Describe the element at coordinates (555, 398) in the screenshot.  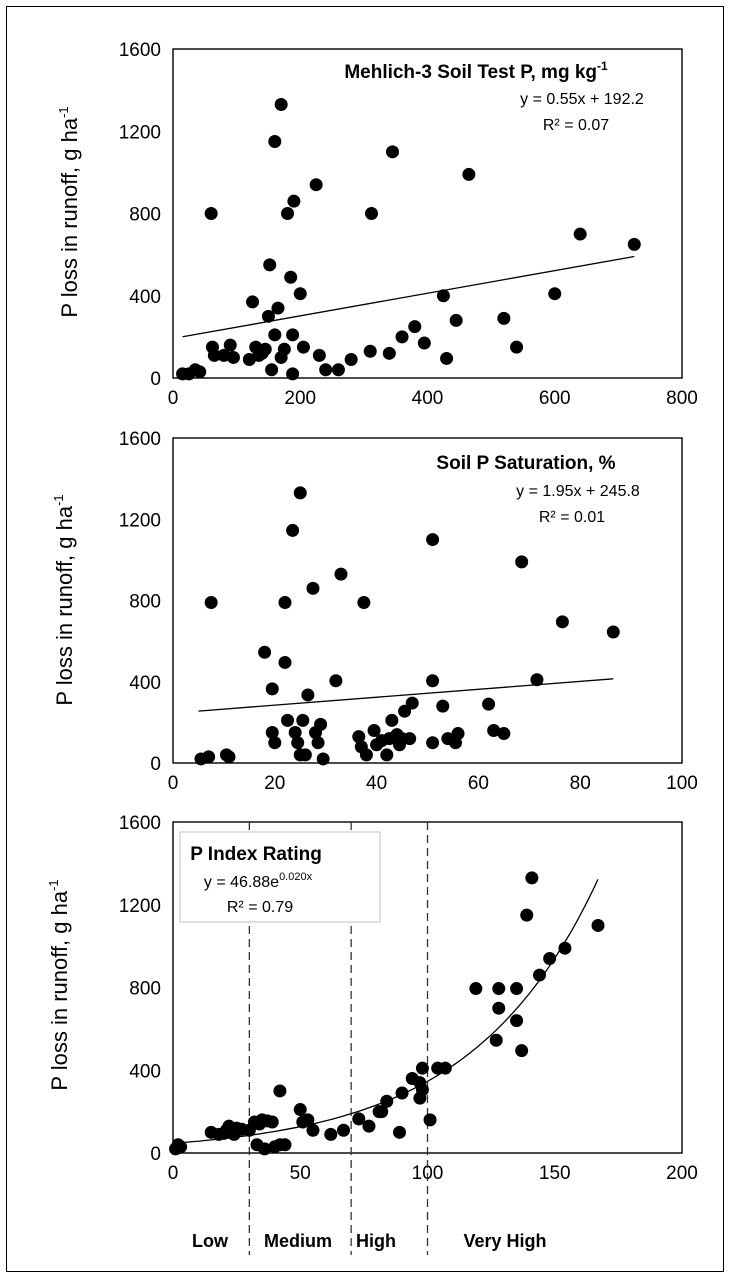
I see `x-tick-label: 600` at that location.